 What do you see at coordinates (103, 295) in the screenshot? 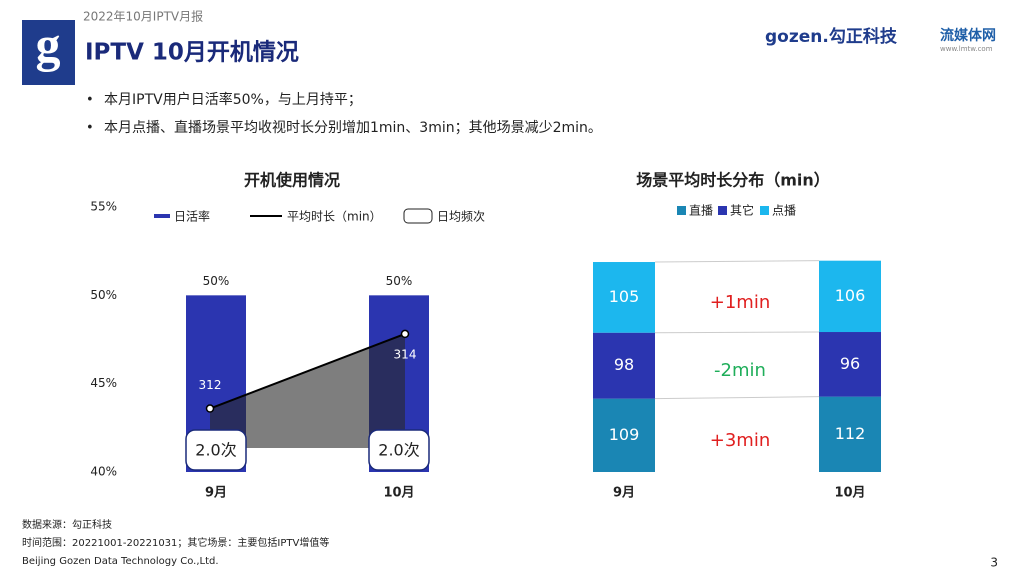
I see `y-tick-label: 50%` at bounding box center [103, 295].